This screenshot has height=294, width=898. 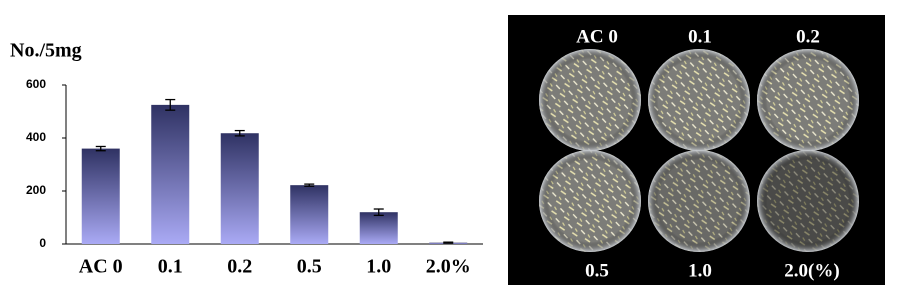 I want to click on x-tick-label: 2.0%, so click(x=448, y=267).